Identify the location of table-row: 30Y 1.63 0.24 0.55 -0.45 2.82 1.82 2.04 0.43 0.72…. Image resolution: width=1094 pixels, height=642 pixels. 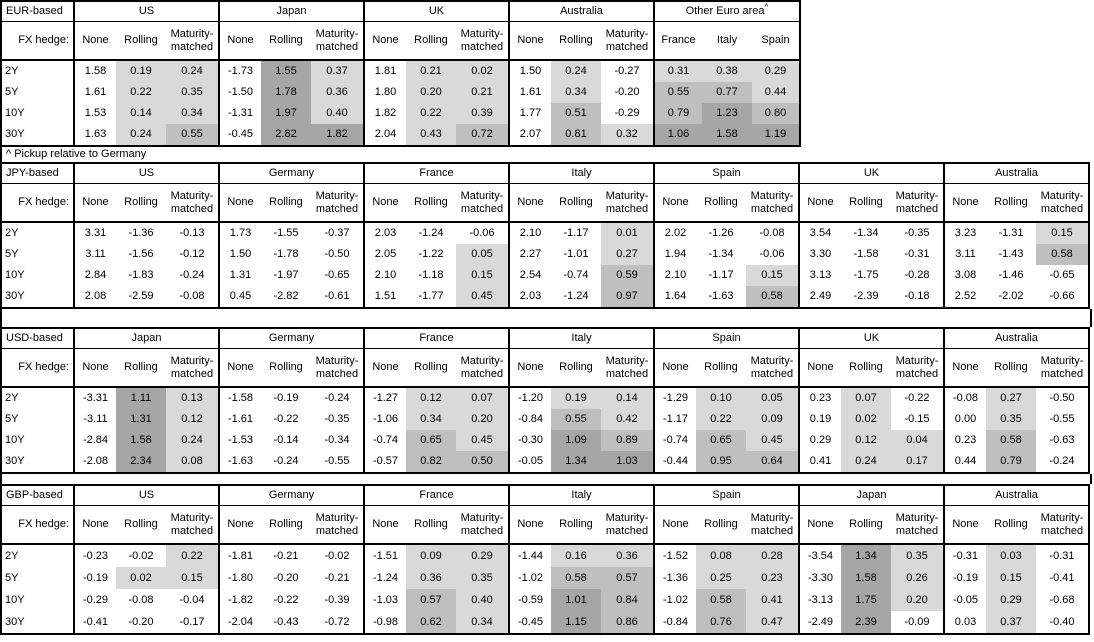
(400, 135).